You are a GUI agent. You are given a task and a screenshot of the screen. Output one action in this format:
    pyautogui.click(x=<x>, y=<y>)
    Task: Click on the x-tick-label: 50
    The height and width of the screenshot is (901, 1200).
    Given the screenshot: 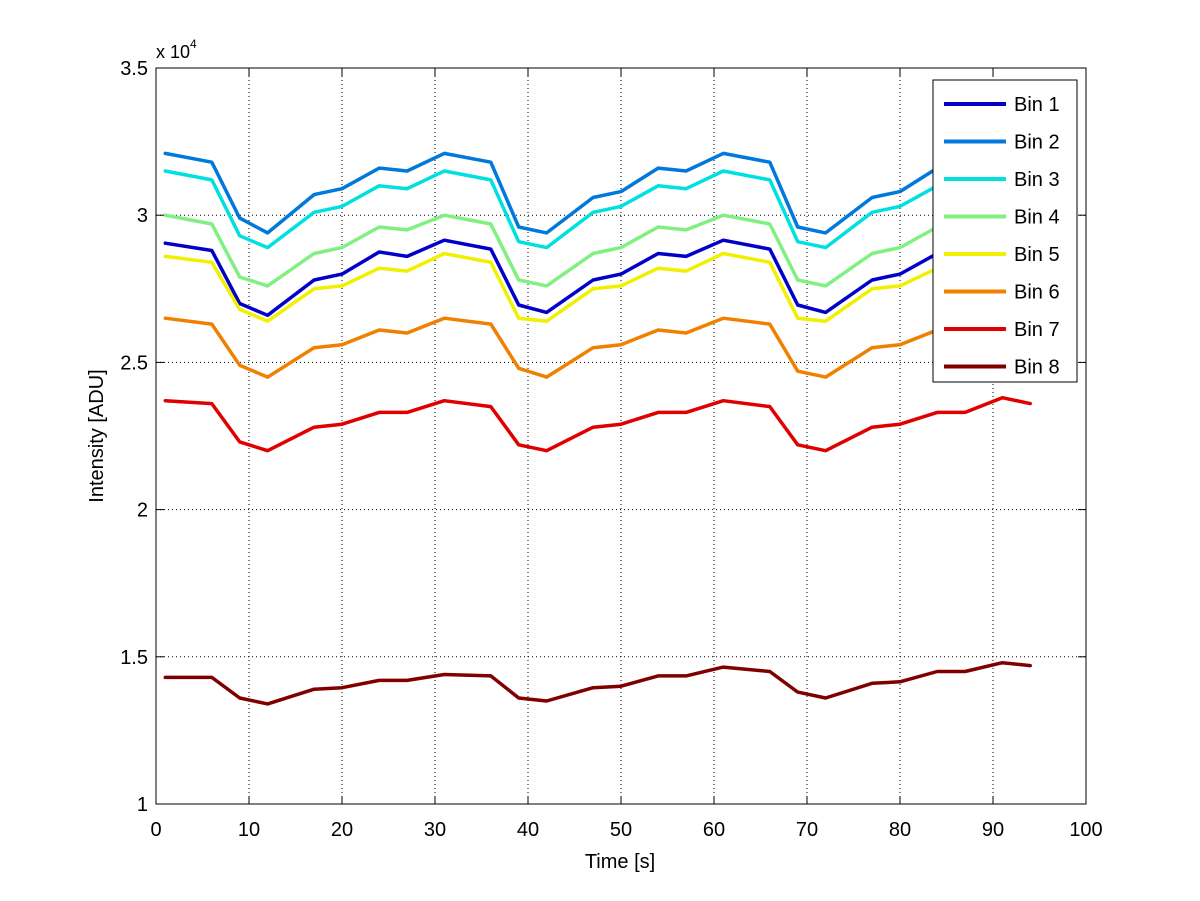 What is the action you would take?
    pyautogui.click(x=621, y=830)
    